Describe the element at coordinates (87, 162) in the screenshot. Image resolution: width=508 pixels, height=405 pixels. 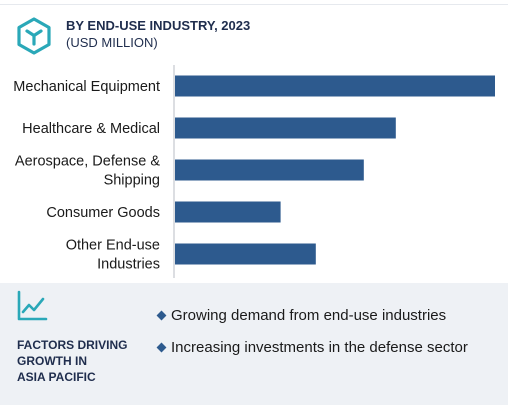
I see `category-label-line: Aerospace, Defense &` at that location.